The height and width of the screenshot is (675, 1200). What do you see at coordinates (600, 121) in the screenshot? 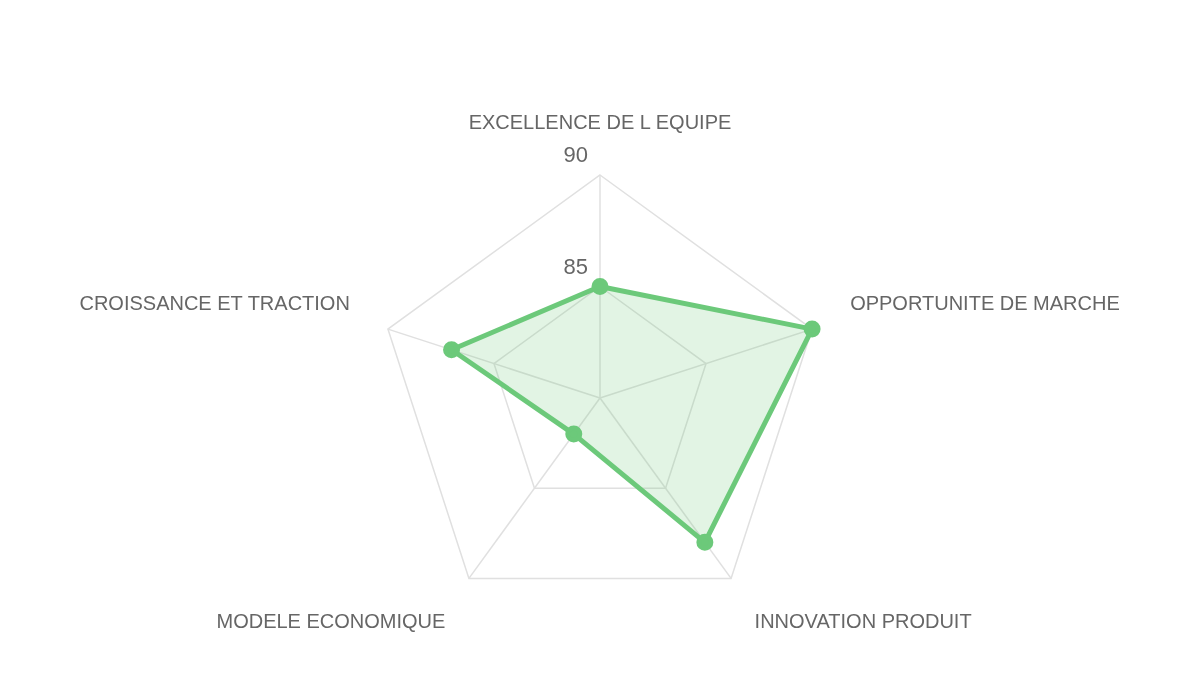
I see `spoke-label: EXCELLENCE DE L EQUIPE` at bounding box center [600, 121].